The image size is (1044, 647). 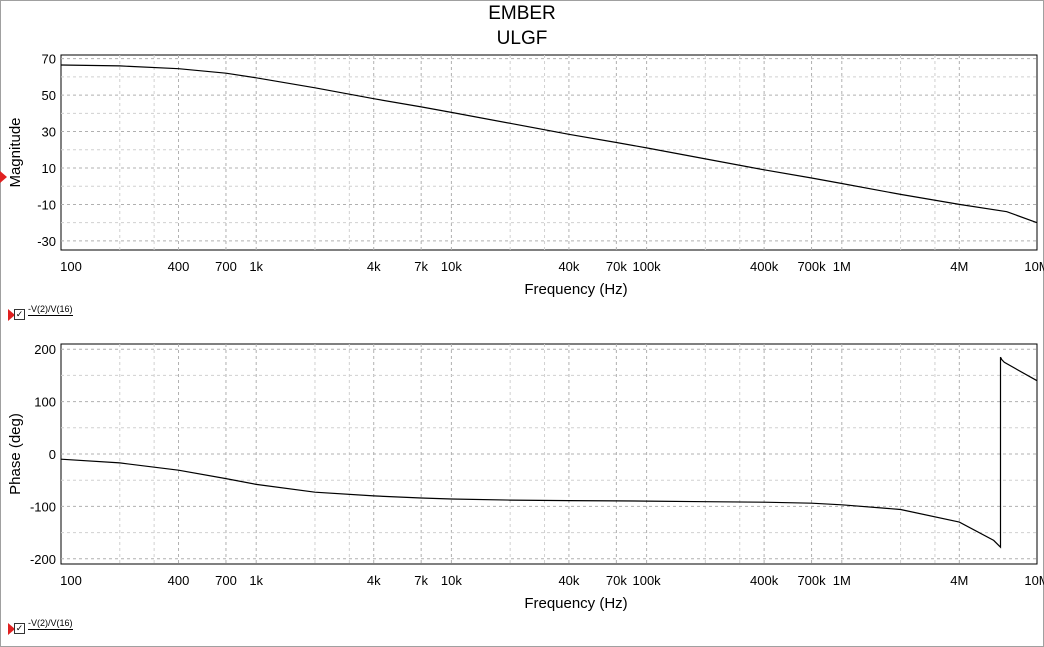 What do you see at coordinates (43, 559) in the screenshot?
I see `y-tick-label: -200` at bounding box center [43, 559].